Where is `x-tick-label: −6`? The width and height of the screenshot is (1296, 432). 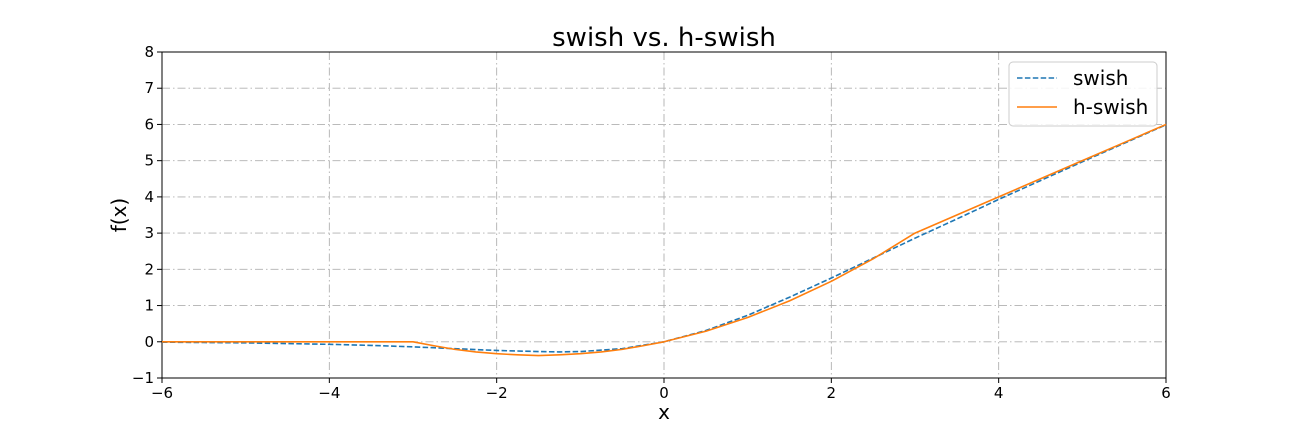
x-tick-label: −6 is located at coordinates (162, 393).